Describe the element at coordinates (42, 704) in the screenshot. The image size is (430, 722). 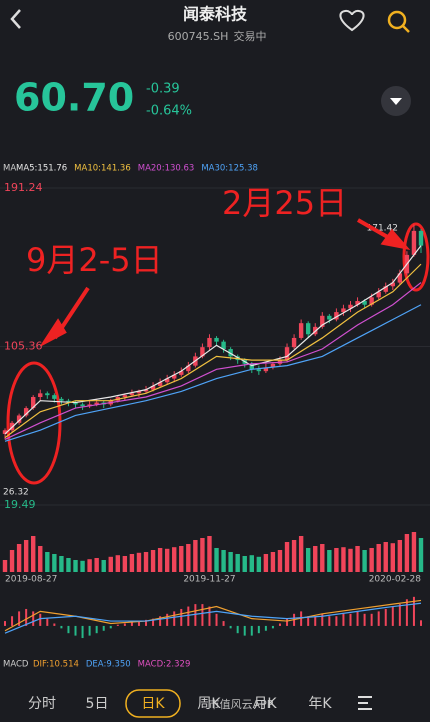
I see `tab: 分时` at that location.